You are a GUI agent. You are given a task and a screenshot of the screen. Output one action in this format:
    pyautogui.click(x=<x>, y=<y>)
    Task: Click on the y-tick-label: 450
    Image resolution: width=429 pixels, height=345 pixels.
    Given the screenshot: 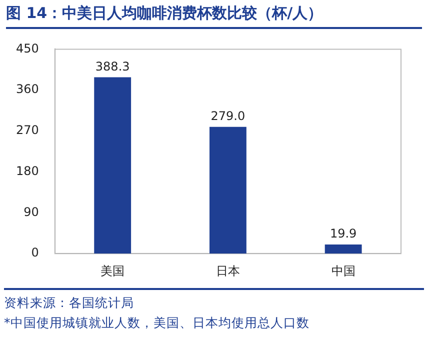 What is the action you would take?
    pyautogui.click(x=27, y=48)
    